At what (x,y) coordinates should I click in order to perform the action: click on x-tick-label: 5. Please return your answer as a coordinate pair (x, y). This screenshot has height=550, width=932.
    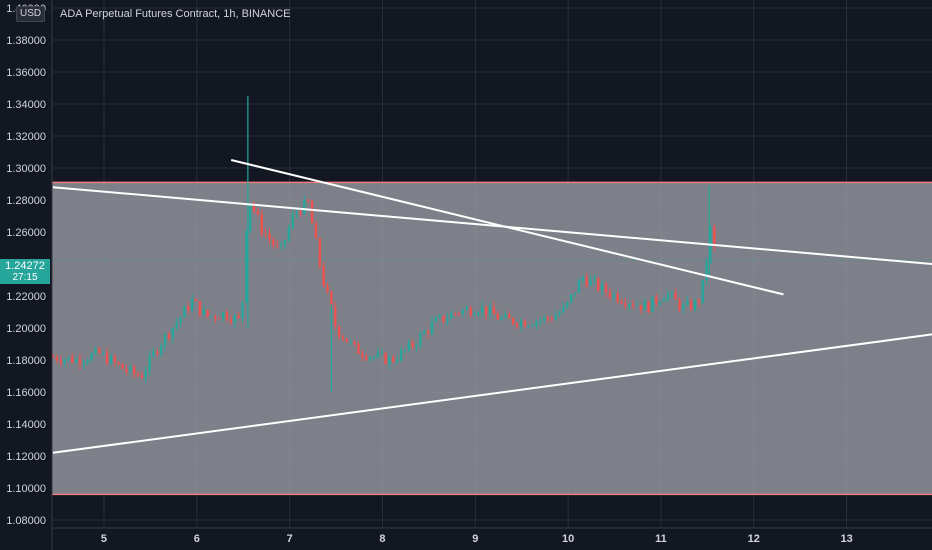
    Looking at the image, I should click on (104, 539).